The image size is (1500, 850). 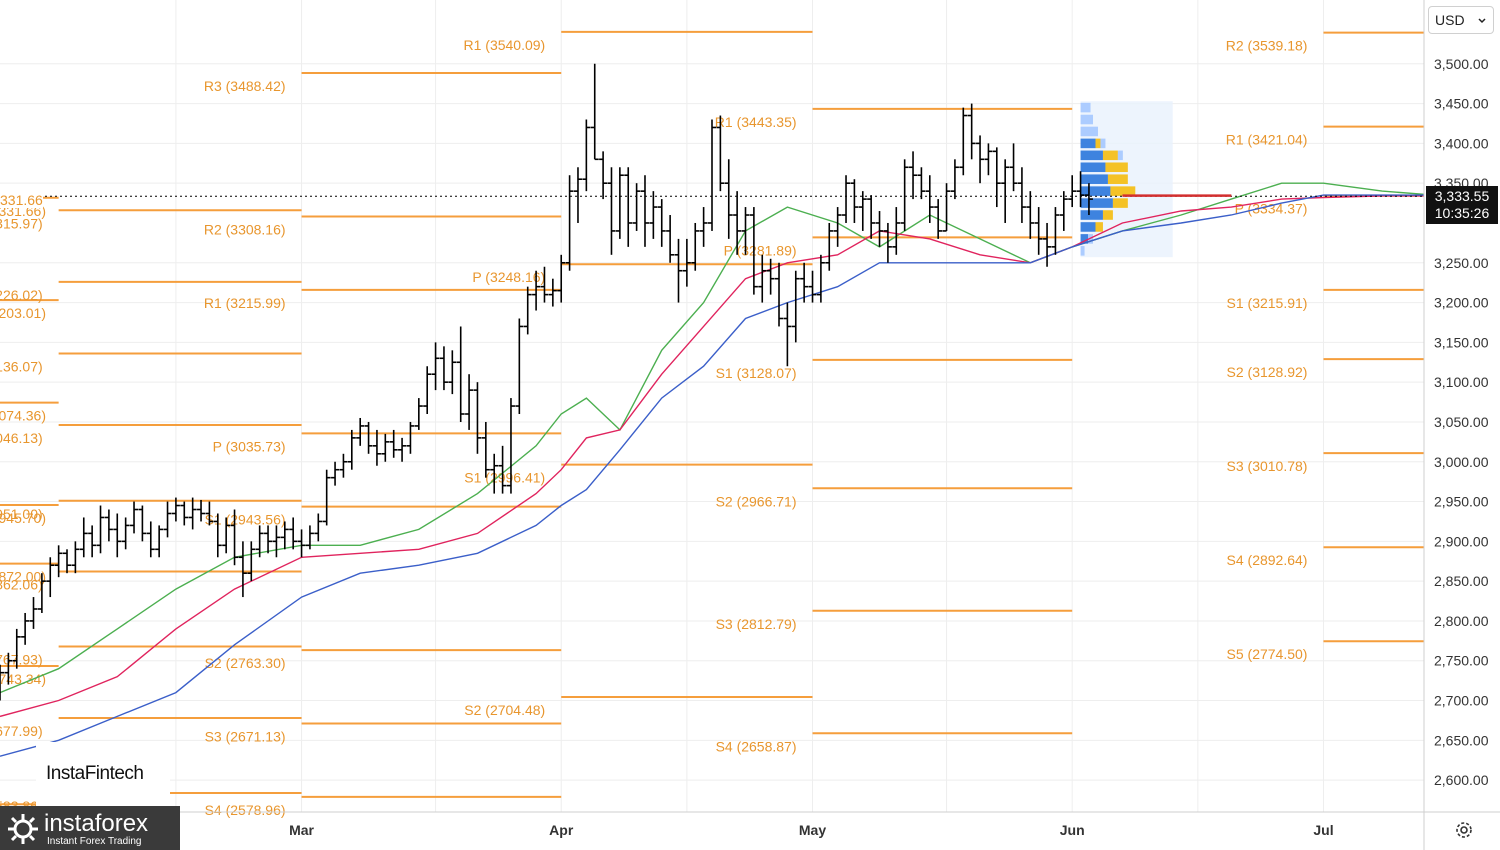 I want to click on pivot-label: S2 (3128.92), so click(x=1267, y=372).